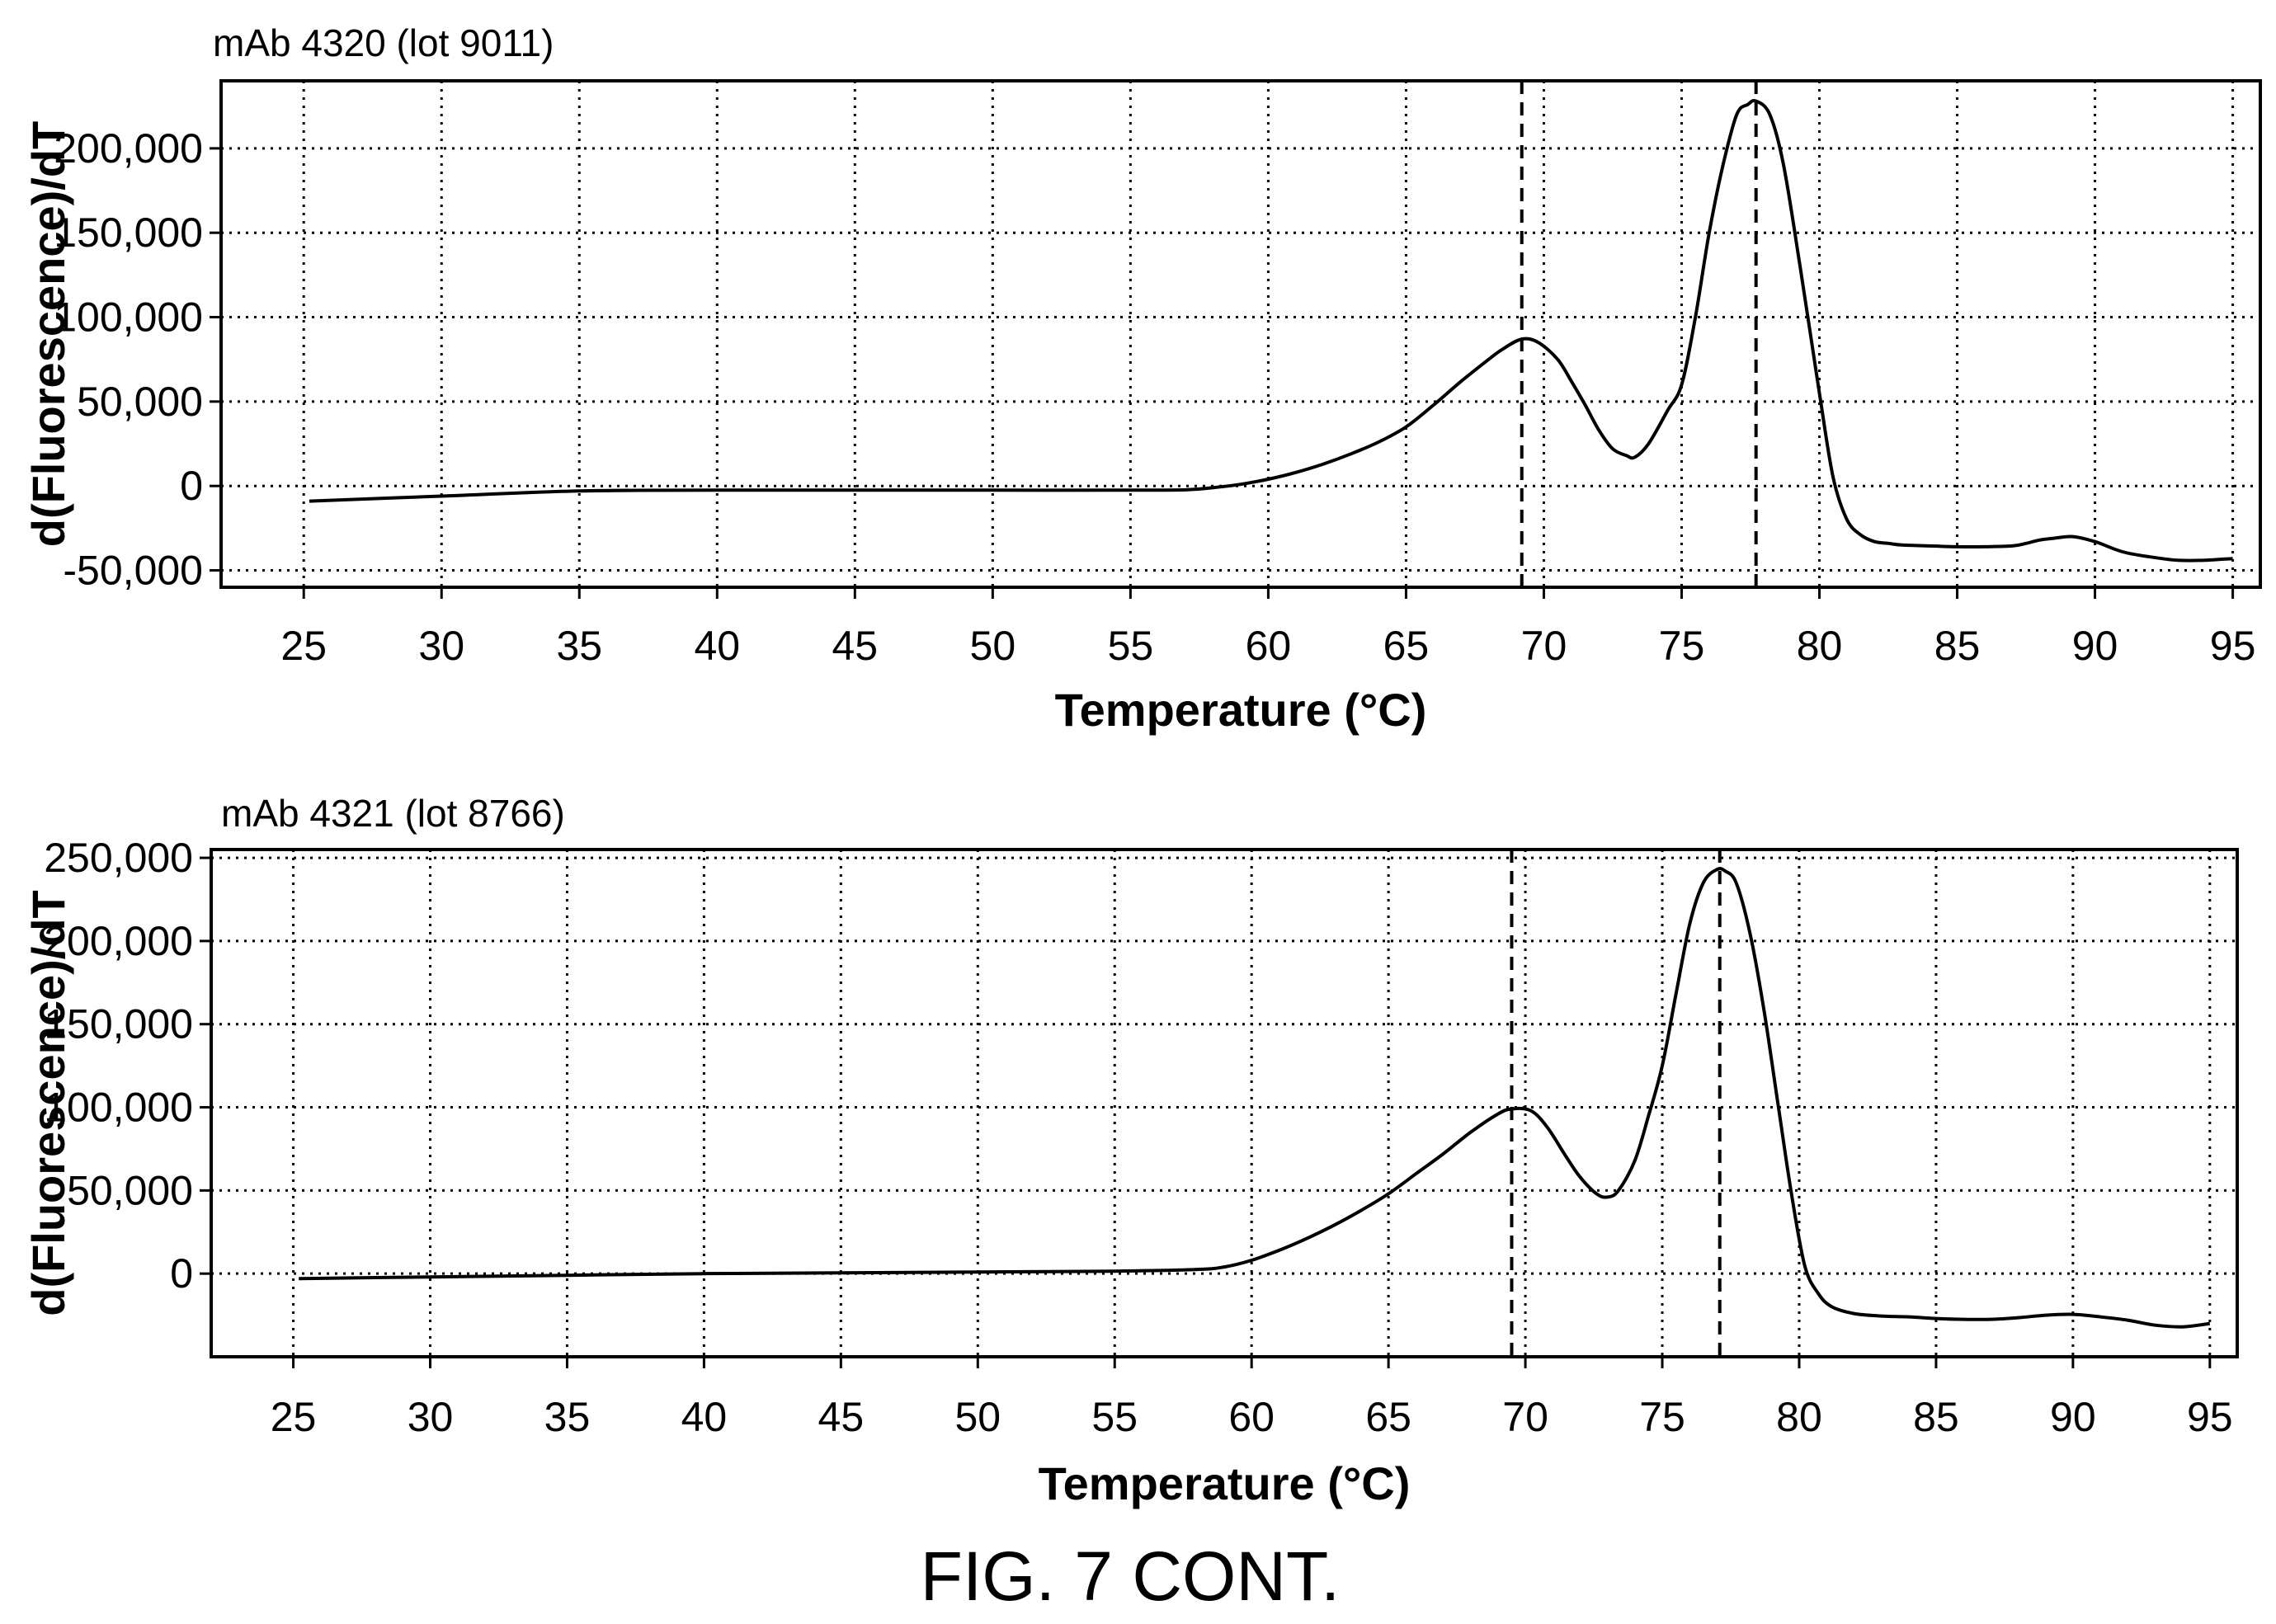 This screenshot has width=2276, height=1624. What do you see at coordinates (118, 858) in the screenshot?
I see `y-tick-label: 250,000` at bounding box center [118, 858].